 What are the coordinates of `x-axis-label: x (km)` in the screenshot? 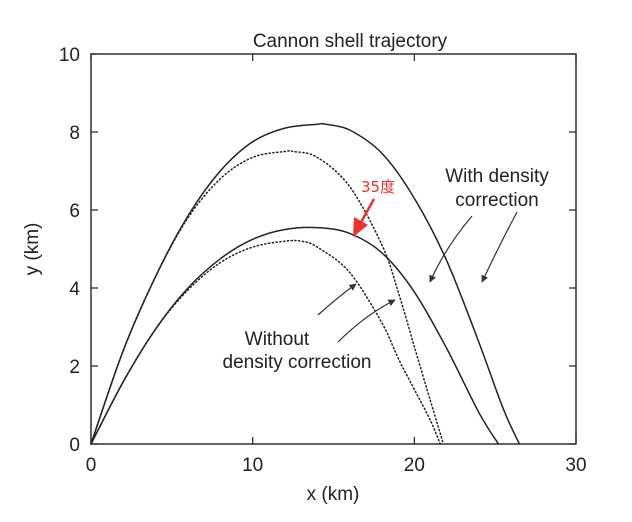 It's located at (333, 494).